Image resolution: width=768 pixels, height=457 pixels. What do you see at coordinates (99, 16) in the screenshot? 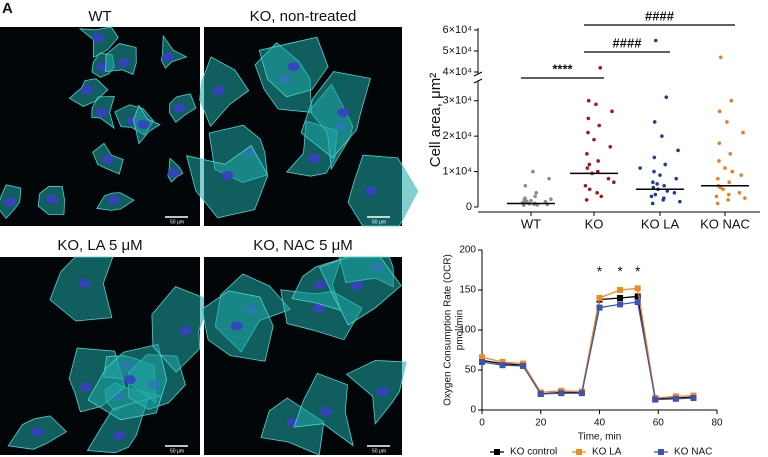
I see `image-label: WT` at bounding box center [99, 16].